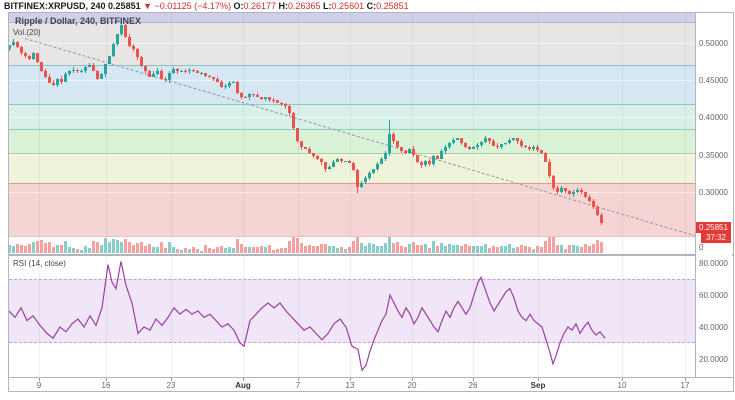 Image resolution: width=735 pixels, height=400 pixels. Describe the element at coordinates (622, 385) in the screenshot. I see `time-axis-label: 10` at that location.